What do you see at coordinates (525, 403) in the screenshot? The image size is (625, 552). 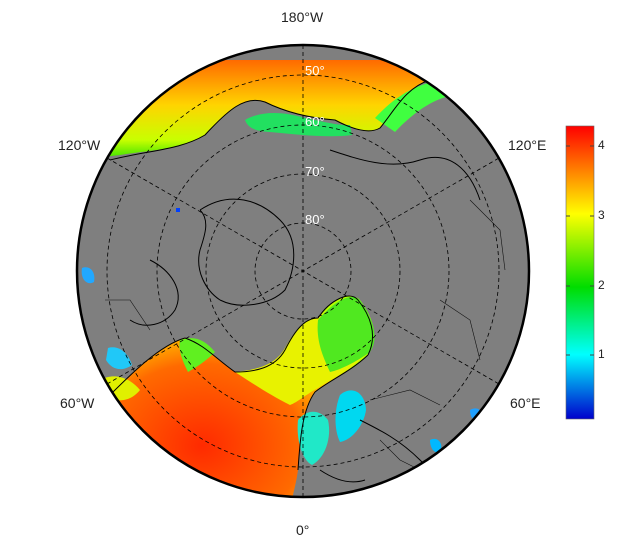 I see `lon-label-60e: 60°E` at bounding box center [525, 403].